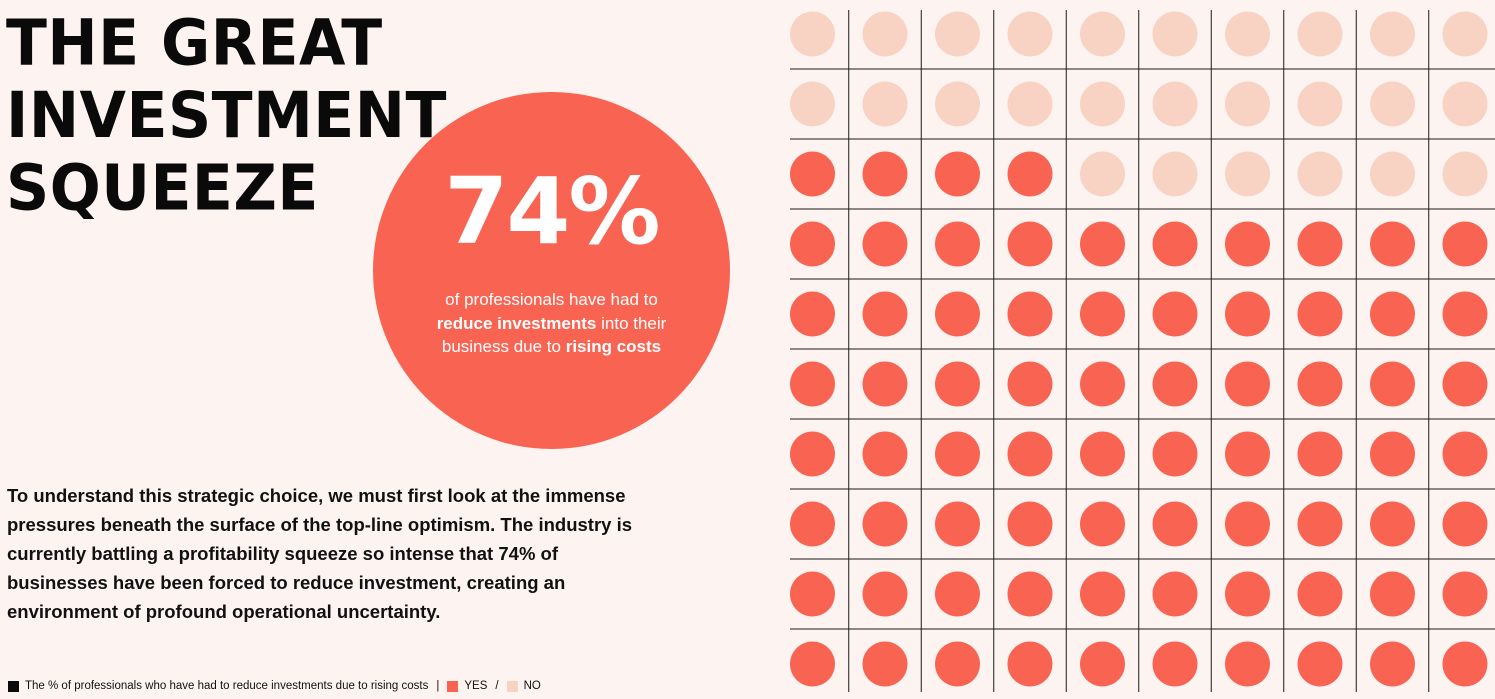 This screenshot has width=1495, height=699. Describe the element at coordinates (476, 686) in the screenshot. I see `legend-yes-label: YES` at that location.